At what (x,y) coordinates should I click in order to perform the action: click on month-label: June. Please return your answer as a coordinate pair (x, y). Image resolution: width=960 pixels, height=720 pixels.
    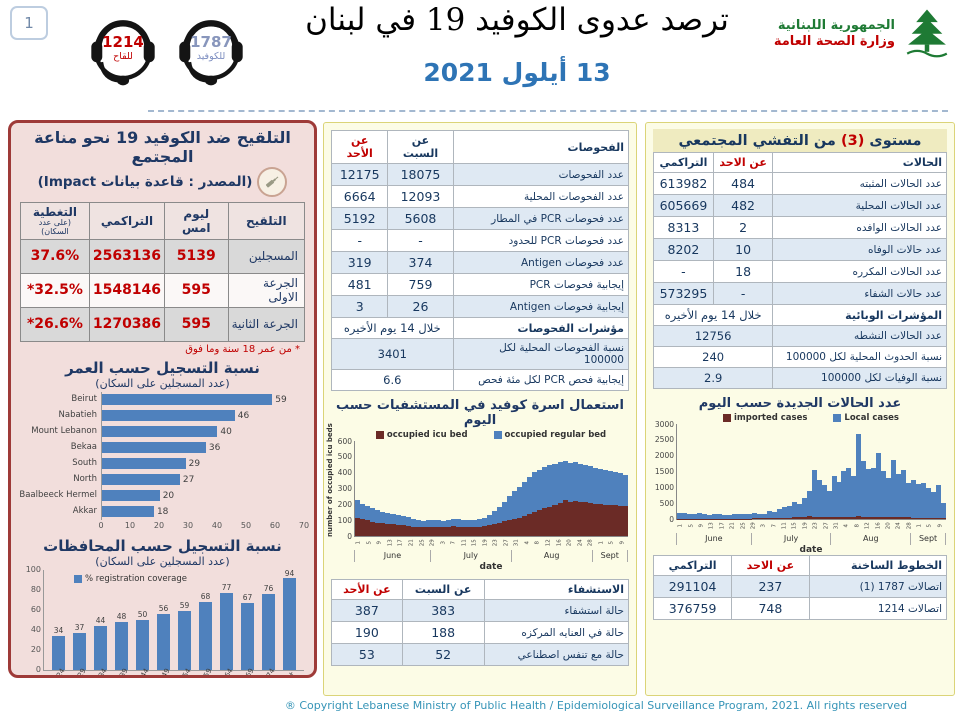
    Looking at the image, I should click on (393, 556).